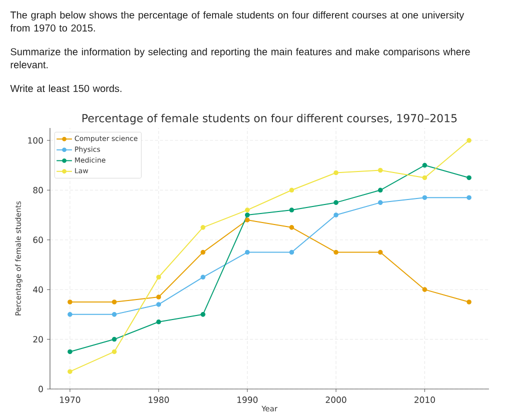 The height and width of the screenshot is (416, 512). I want to click on y-tick-label: 80, so click(38, 190).